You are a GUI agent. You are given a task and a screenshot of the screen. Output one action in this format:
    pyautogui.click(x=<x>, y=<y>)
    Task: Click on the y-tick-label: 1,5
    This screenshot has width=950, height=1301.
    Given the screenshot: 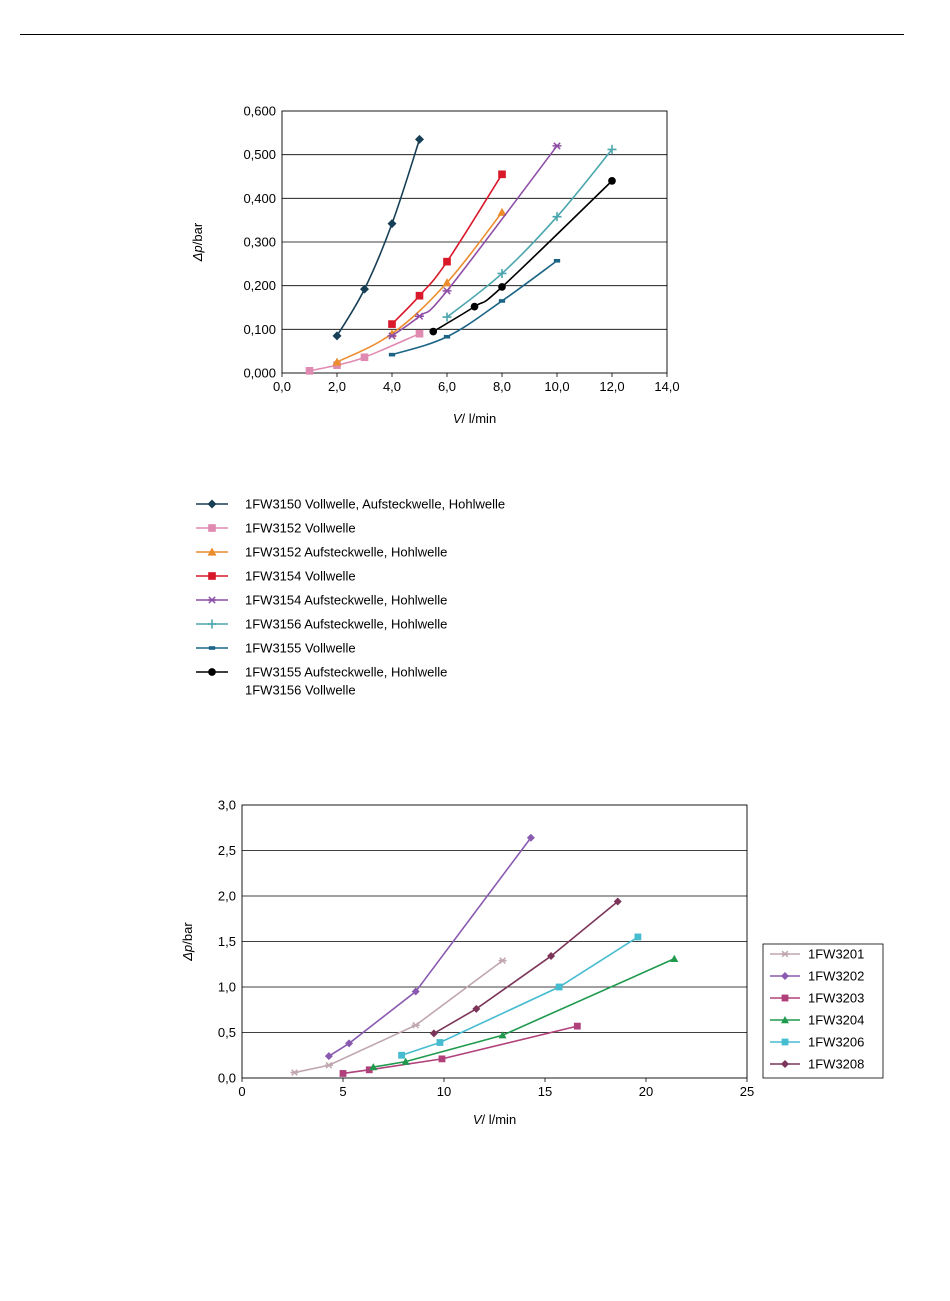 What is the action you would take?
    pyautogui.click(x=227, y=941)
    